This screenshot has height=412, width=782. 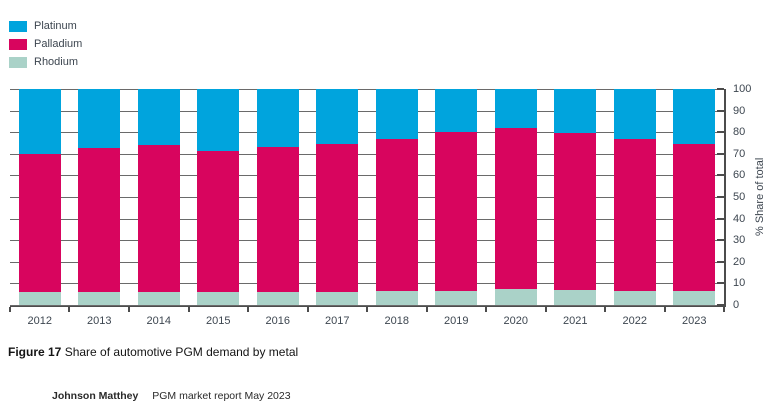 What do you see at coordinates (575, 211) in the screenshot?
I see `bar-segment-palladium-2021` at bounding box center [575, 211].